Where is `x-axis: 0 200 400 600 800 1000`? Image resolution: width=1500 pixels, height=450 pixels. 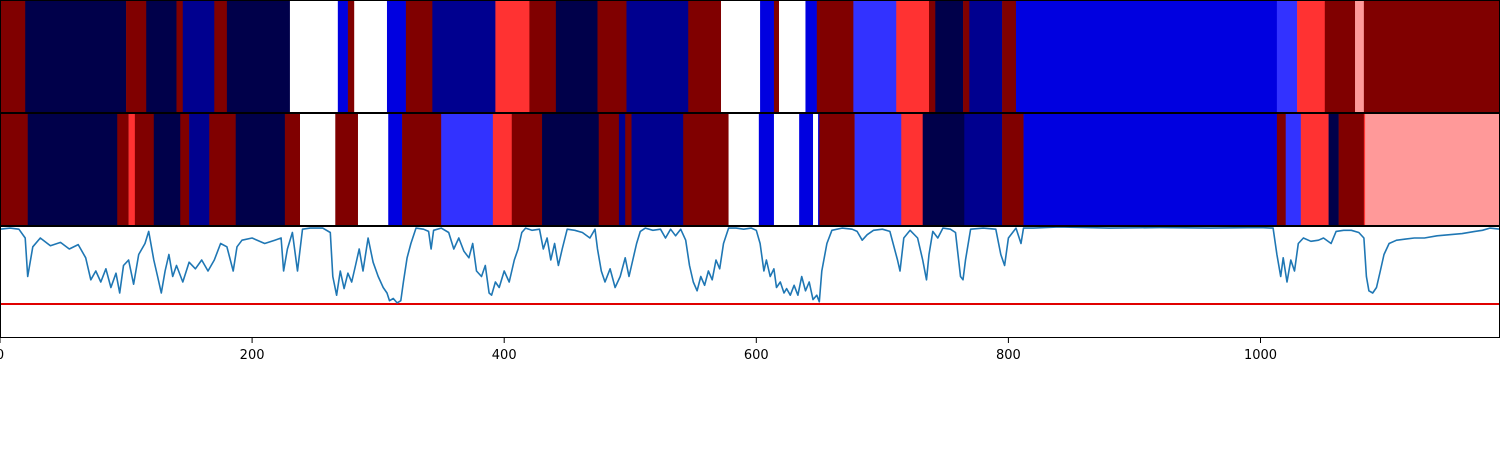 x-axis: 0 200 400 600 800 1000 is located at coordinates (638, 350).